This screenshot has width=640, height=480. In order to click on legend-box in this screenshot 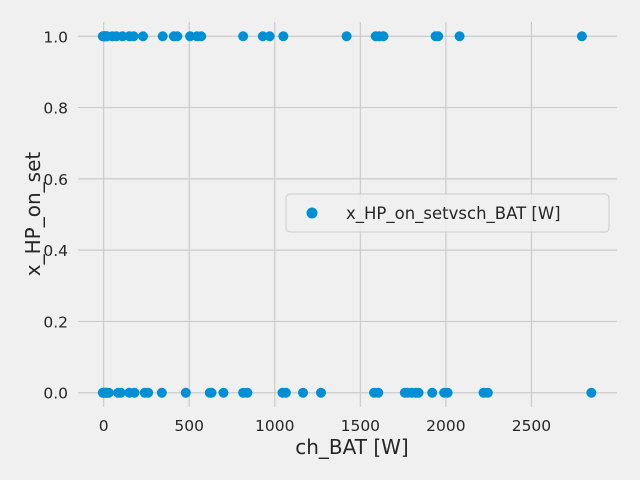, I will do `click(447, 213)`.